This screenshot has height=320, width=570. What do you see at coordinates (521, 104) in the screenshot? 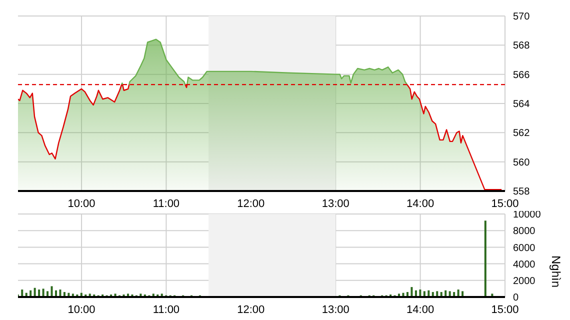
I see `y-tick-label: 564` at bounding box center [521, 104].